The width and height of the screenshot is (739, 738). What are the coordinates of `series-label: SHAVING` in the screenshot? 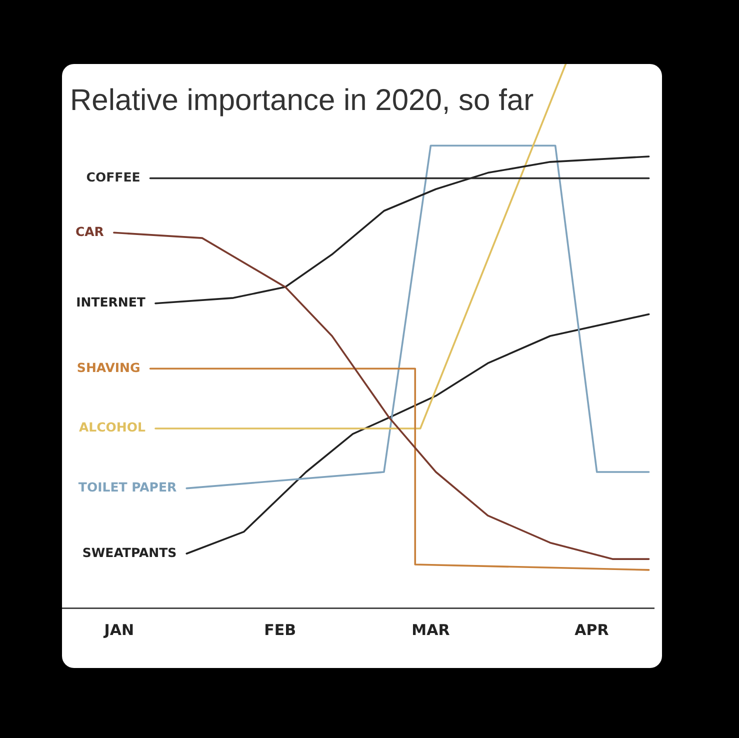 It's located at (108, 367).